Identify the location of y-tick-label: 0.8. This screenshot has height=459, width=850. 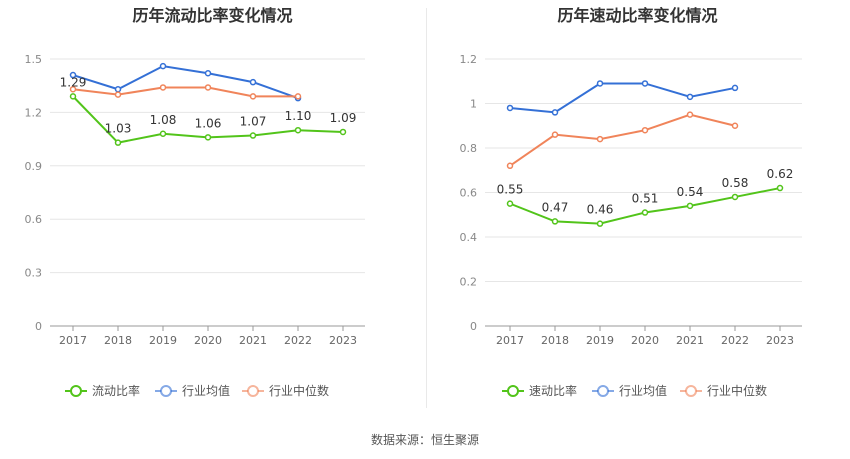
(469, 148).